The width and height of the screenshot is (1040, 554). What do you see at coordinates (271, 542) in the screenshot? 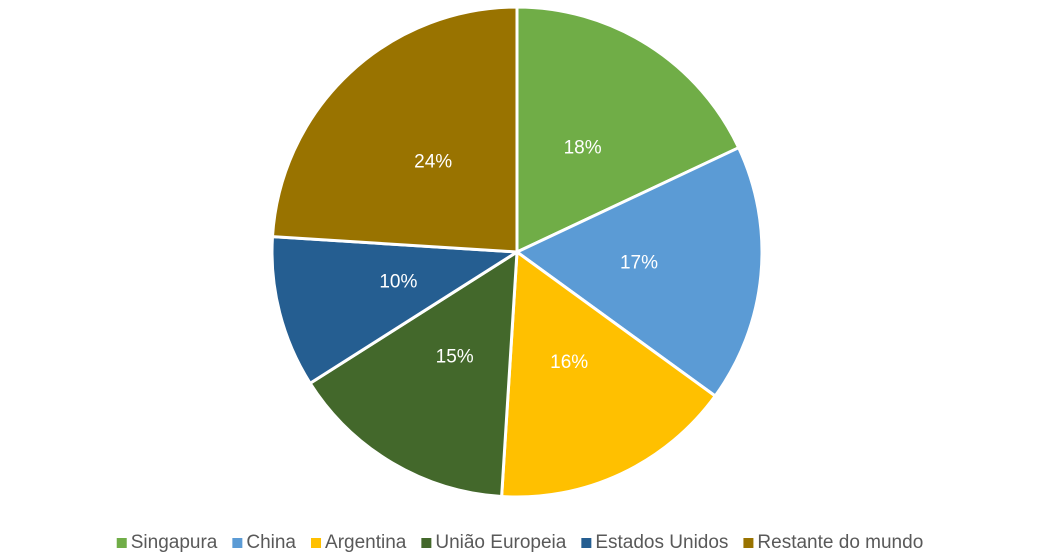
I see `legend-label: China` at bounding box center [271, 542].